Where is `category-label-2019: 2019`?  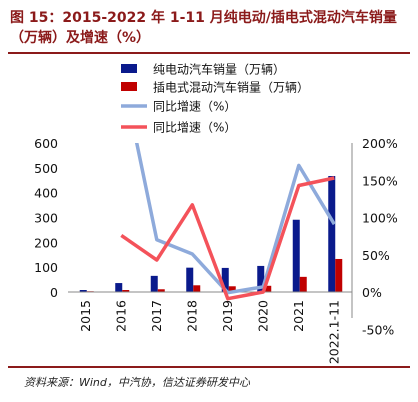
category-label-2019: 2019 is located at coordinates (227, 316).